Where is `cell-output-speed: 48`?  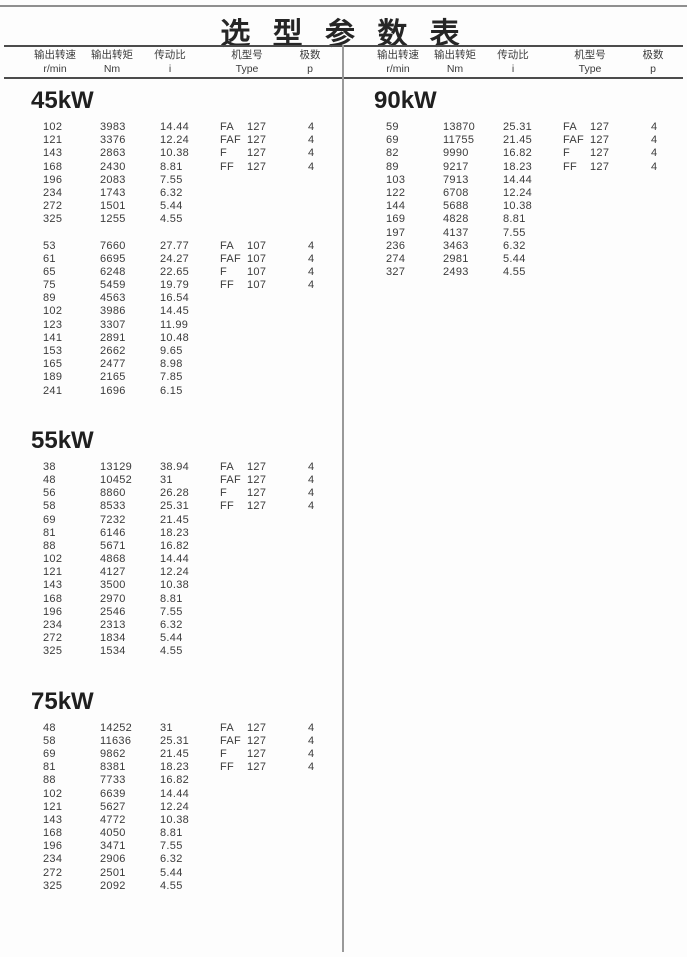 cell-output-speed: 48 is located at coordinates (49, 727).